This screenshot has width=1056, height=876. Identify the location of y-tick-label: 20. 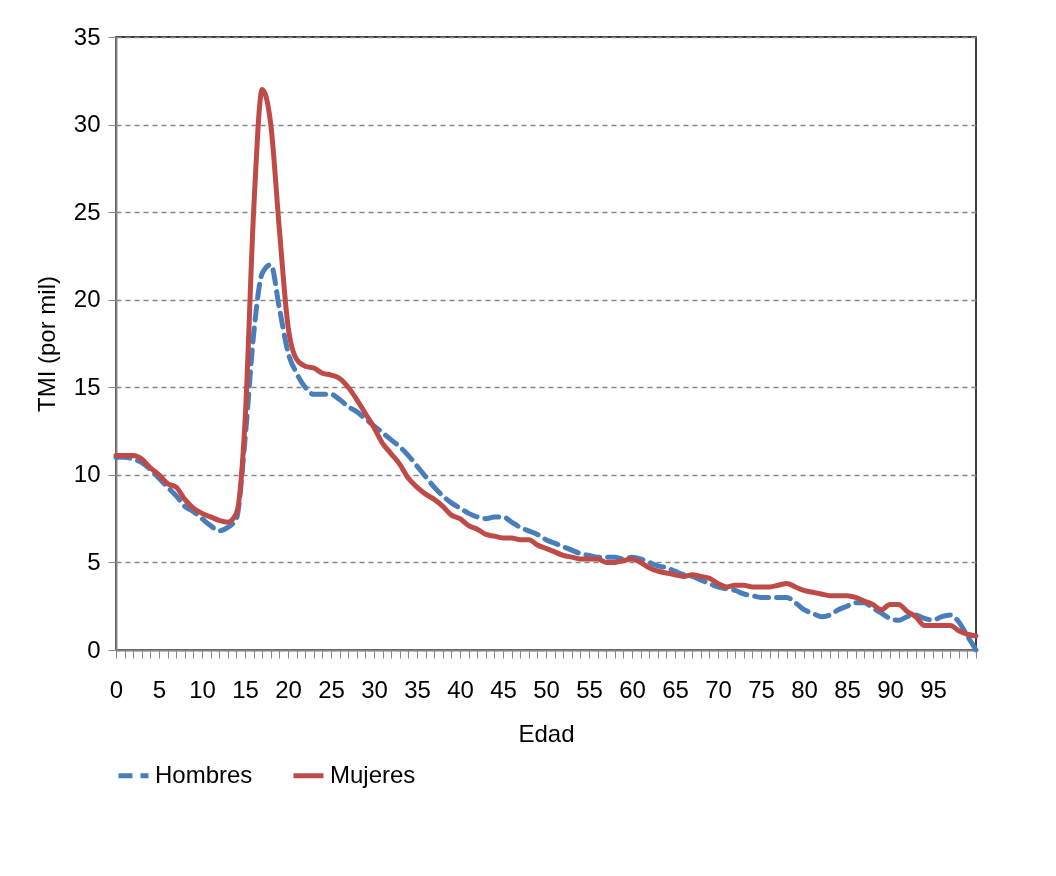
(87, 299).